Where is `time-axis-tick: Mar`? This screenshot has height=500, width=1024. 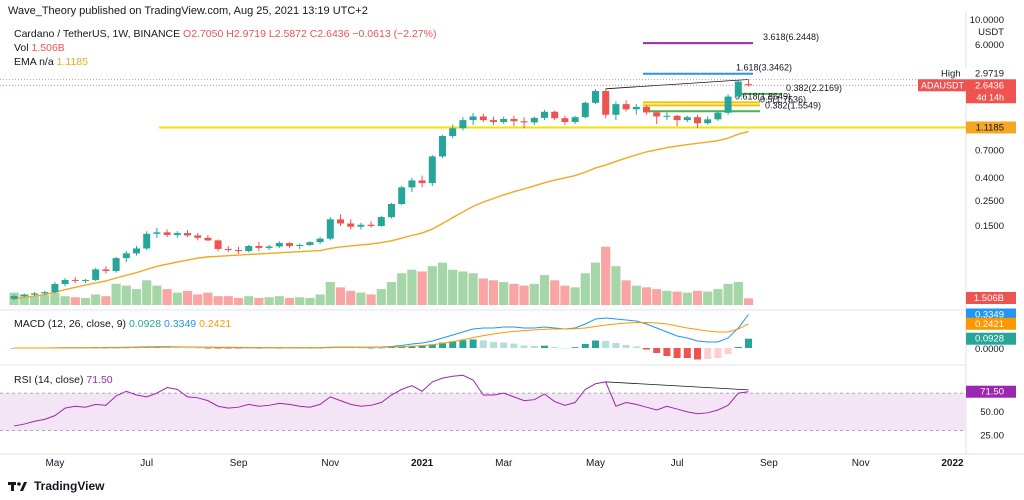 time-axis-tick: Mar is located at coordinates (504, 463).